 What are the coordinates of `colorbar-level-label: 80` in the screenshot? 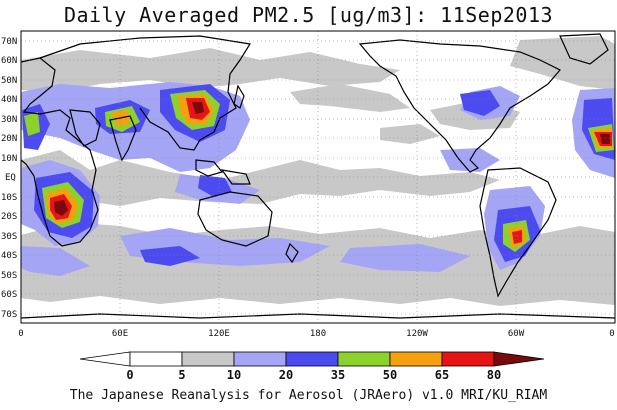 It's located at (494, 375).